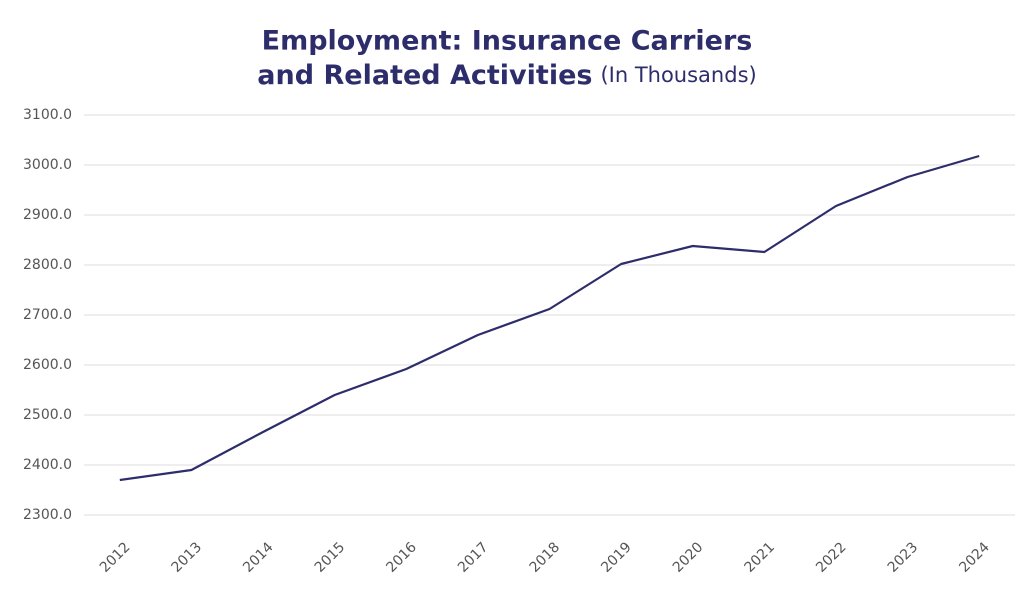 The image size is (1024, 611). I want to click on x-tick-label: 2018, so click(545, 557).